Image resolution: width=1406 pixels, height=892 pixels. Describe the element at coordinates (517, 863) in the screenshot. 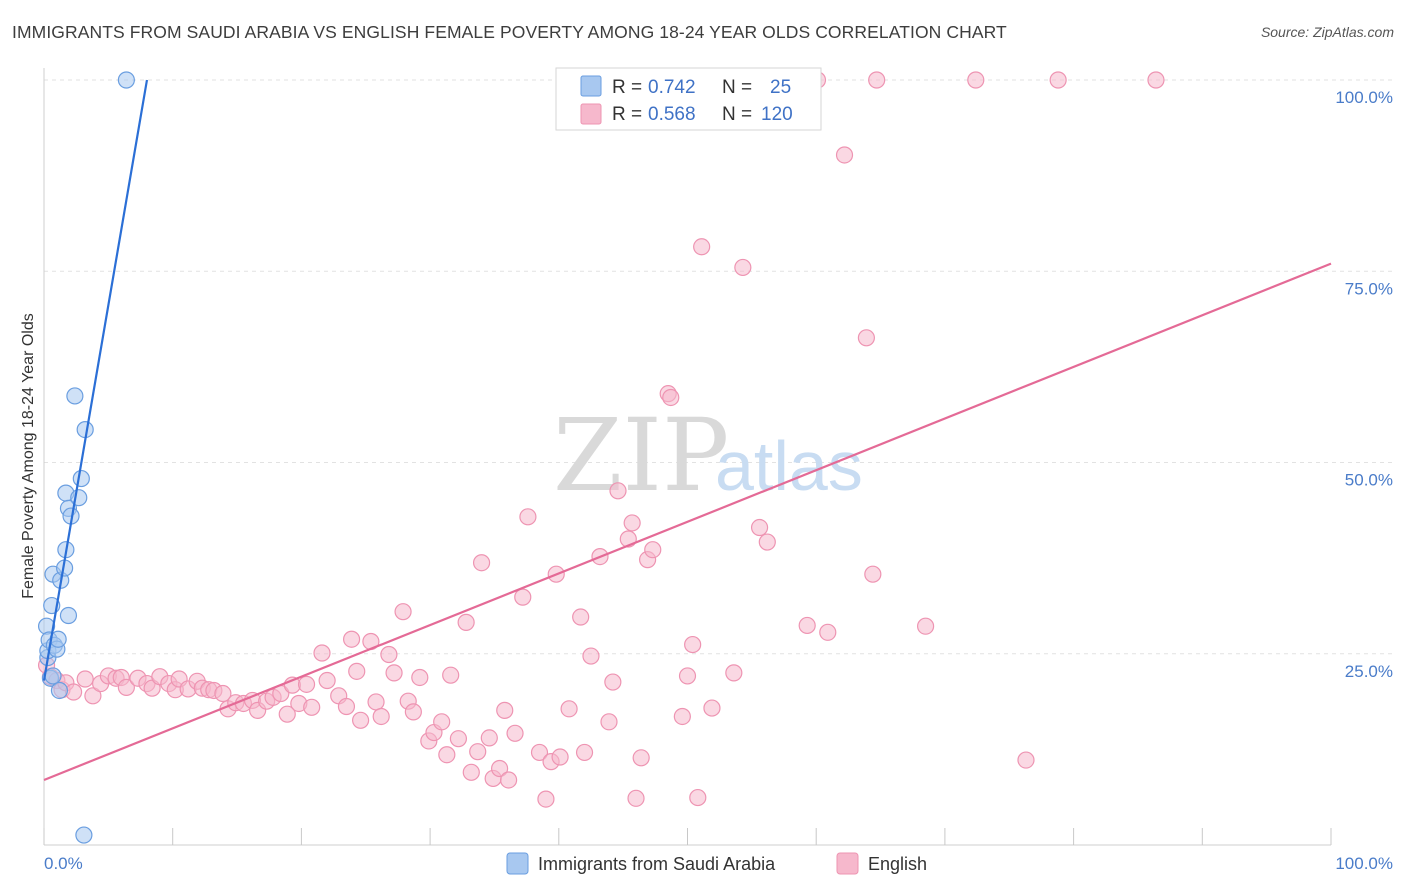

I see `legend-blue-swatch` at that location.